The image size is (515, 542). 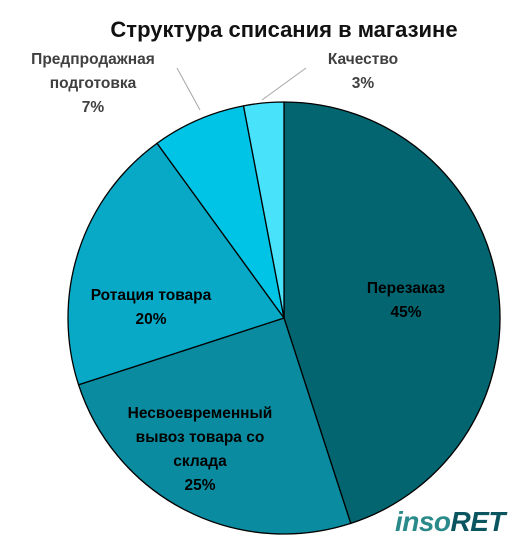 I want to click on slice-value-label: 45%, so click(x=405, y=312).